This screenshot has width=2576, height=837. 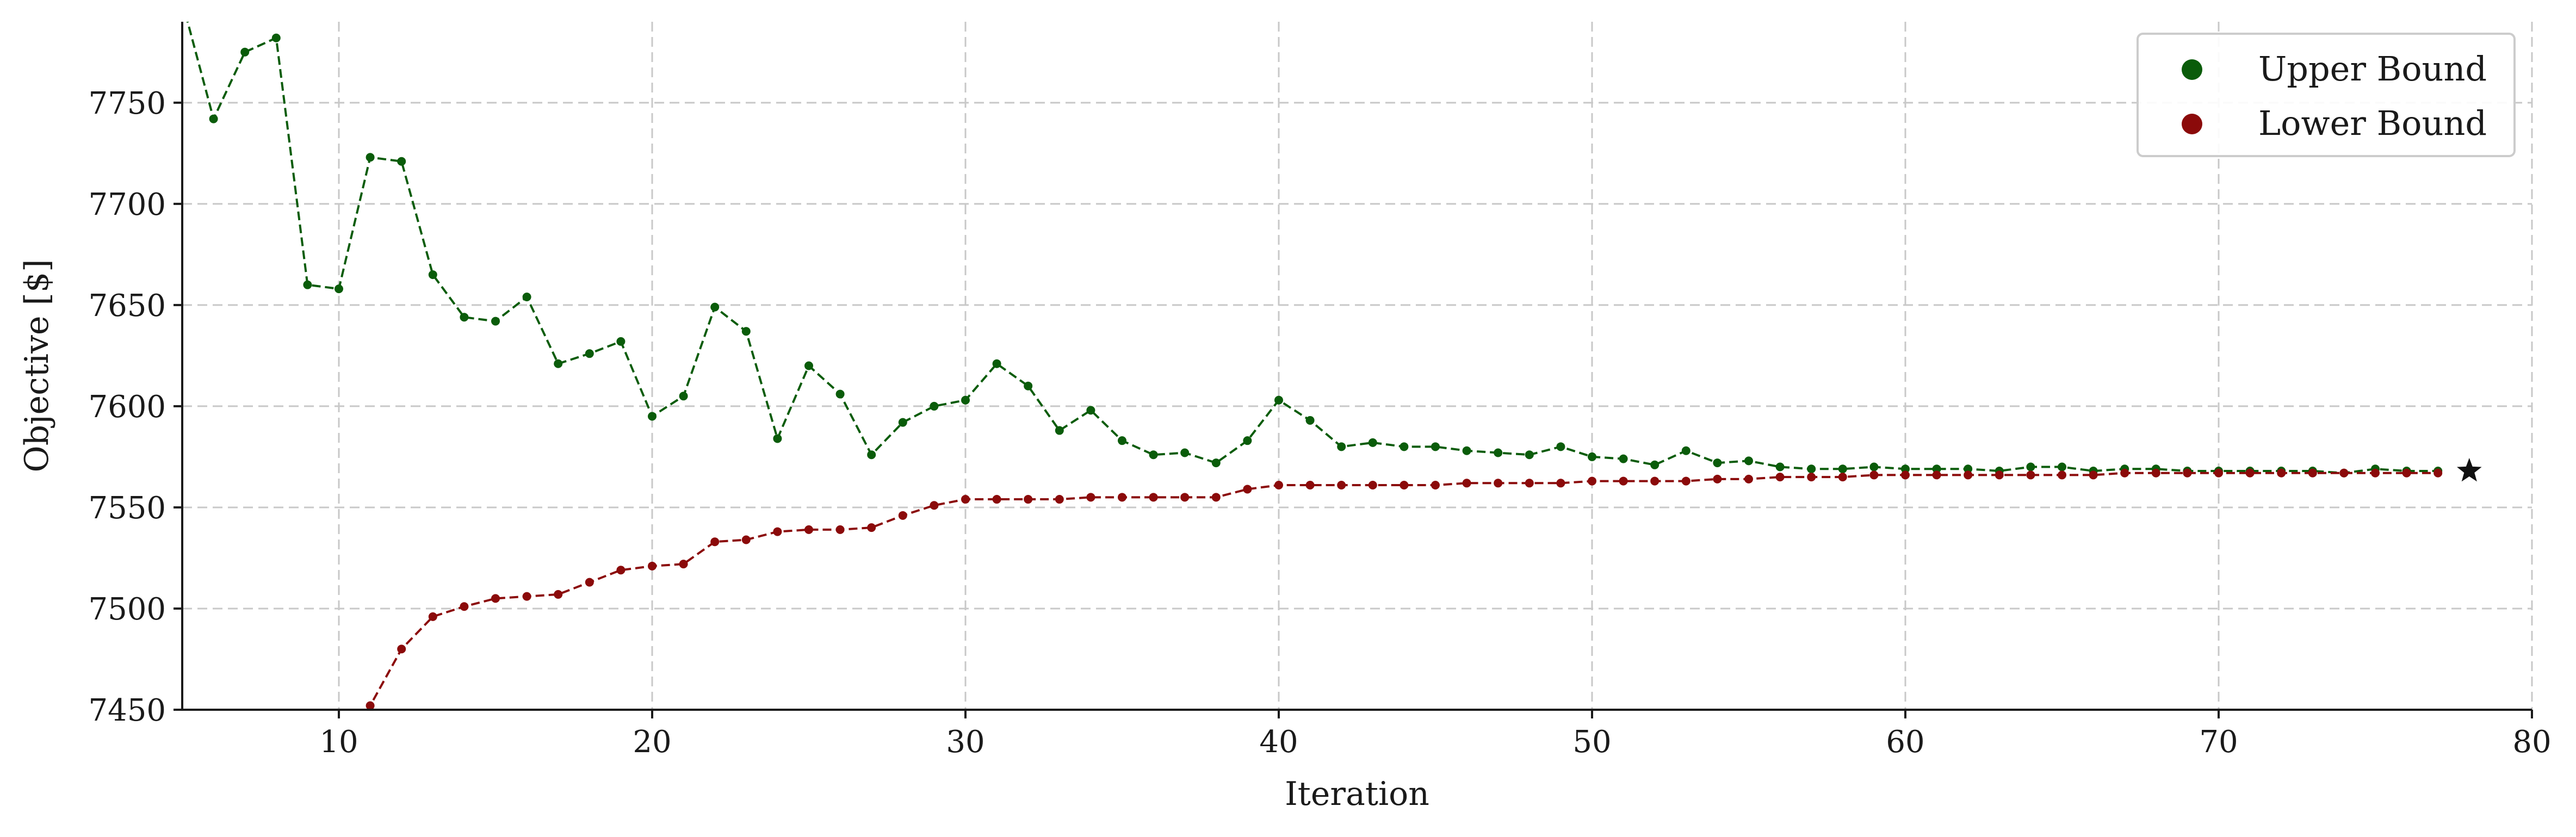 What do you see at coordinates (2326, 95) in the screenshot?
I see `legend: Upper Bound Lower Bound` at bounding box center [2326, 95].